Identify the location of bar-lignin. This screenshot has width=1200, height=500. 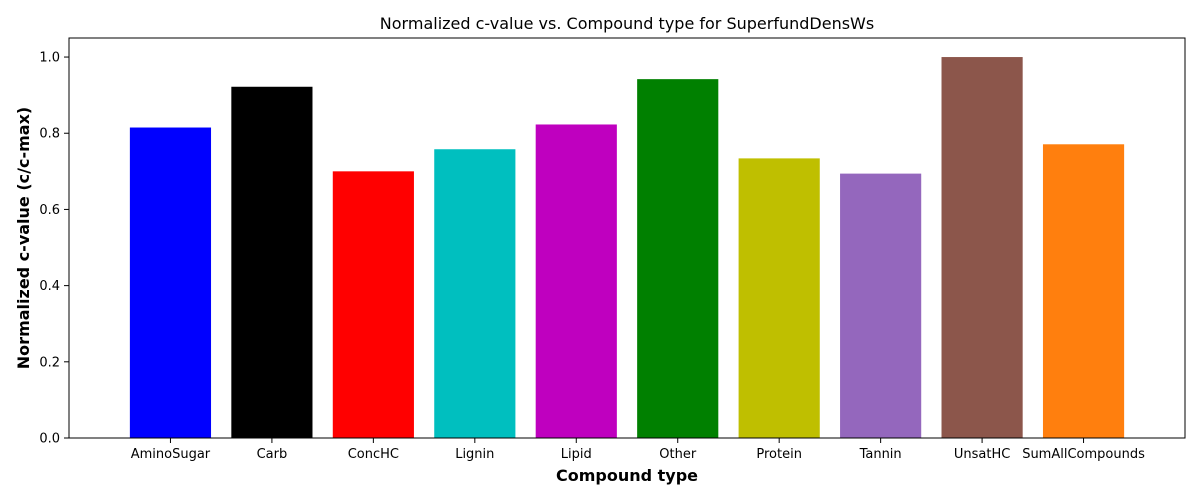
(475, 293).